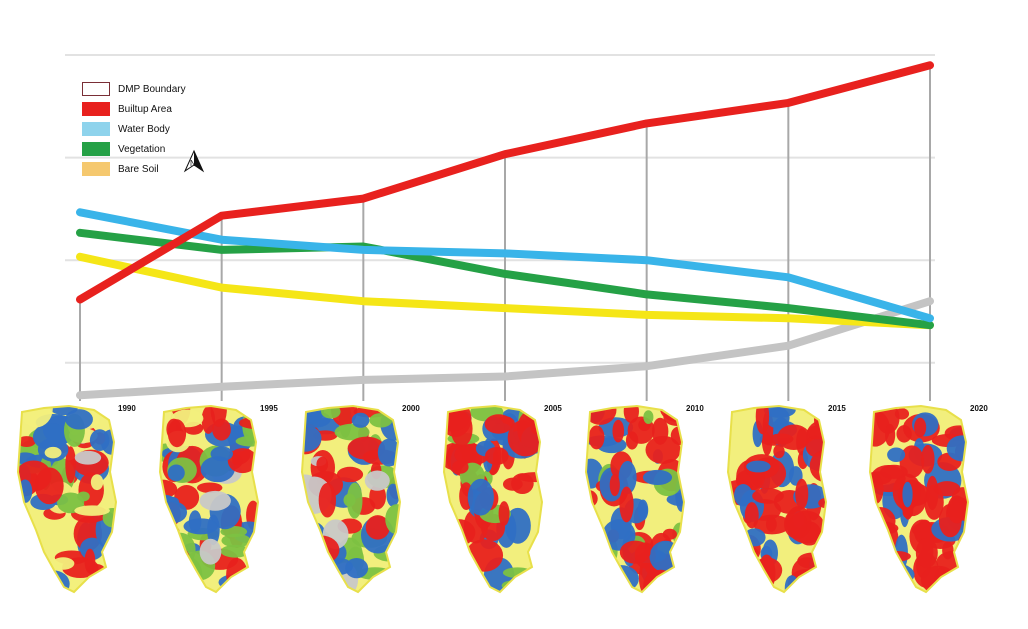 The image size is (1028, 629). What do you see at coordinates (96, 169) in the screenshot?
I see `legend-swatch-baresoil` at bounding box center [96, 169].